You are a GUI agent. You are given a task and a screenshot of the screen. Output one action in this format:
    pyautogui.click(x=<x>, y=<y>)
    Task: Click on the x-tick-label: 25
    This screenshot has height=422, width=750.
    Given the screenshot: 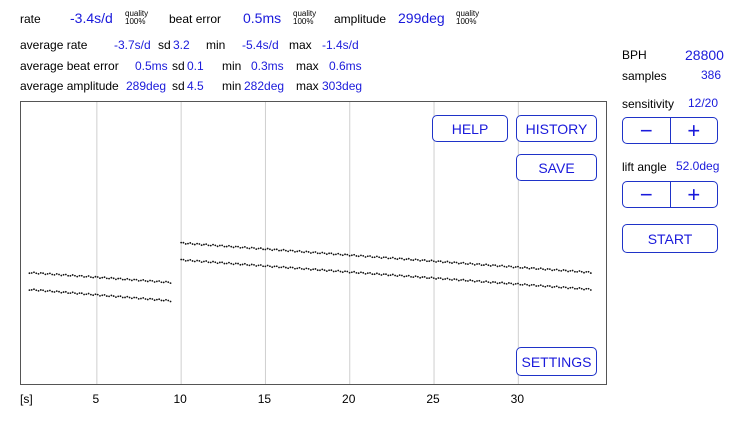 What is the action you would take?
    pyautogui.click(x=433, y=399)
    